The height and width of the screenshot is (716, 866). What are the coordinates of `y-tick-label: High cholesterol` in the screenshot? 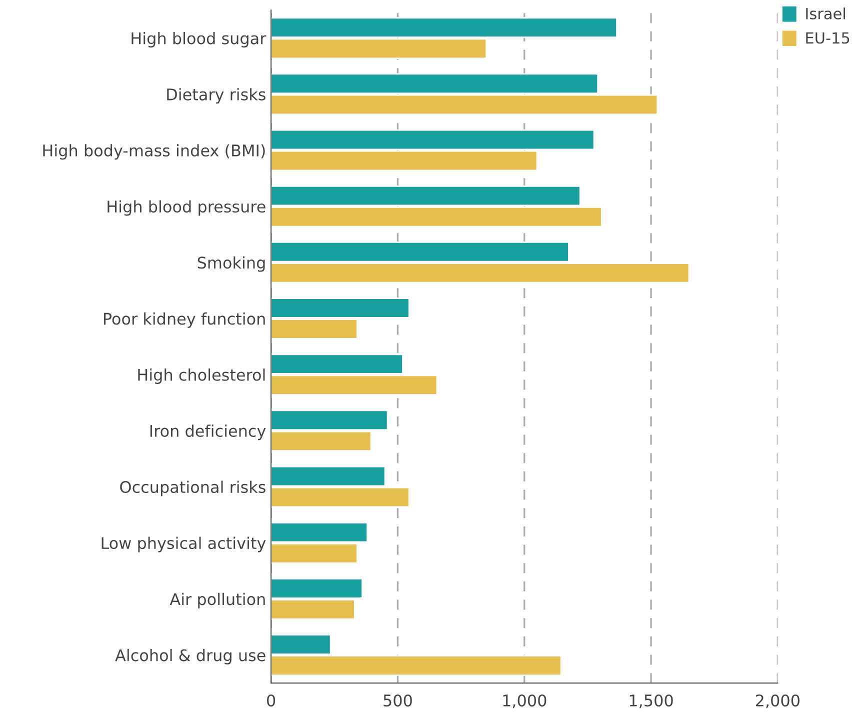 It's located at (201, 376).